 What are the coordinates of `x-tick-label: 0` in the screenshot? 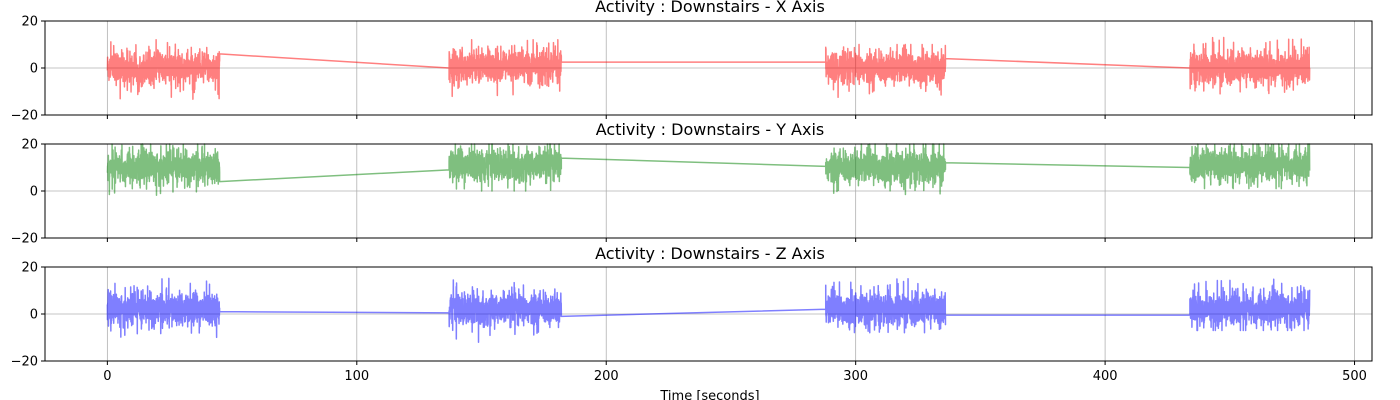 It's located at (107, 376).